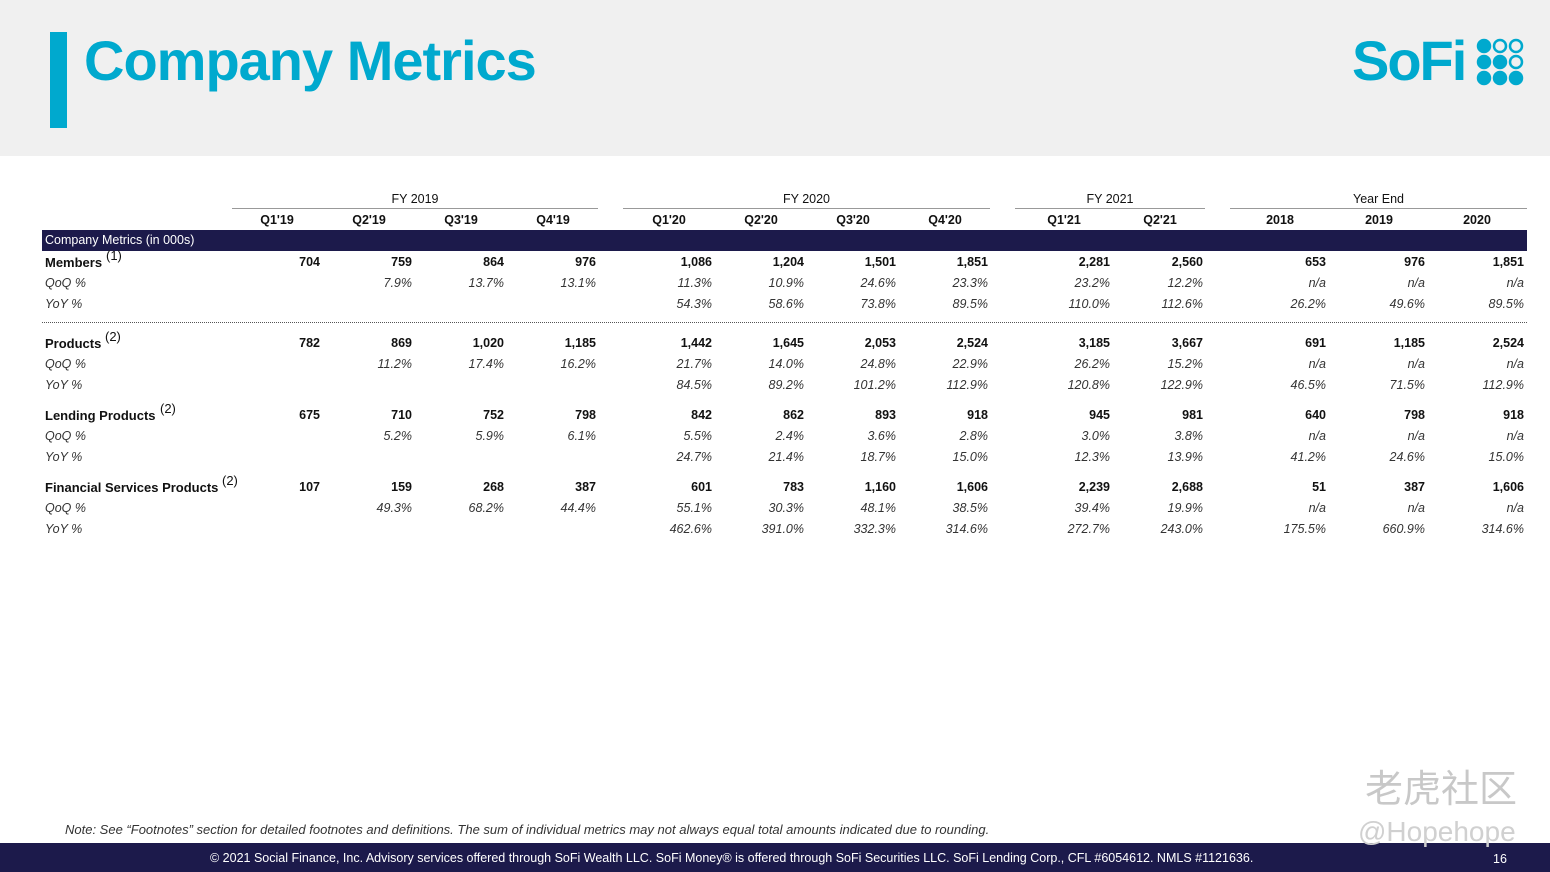 The height and width of the screenshot is (872, 1550). I want to click on cell: 6.1%, so click(582, 436).